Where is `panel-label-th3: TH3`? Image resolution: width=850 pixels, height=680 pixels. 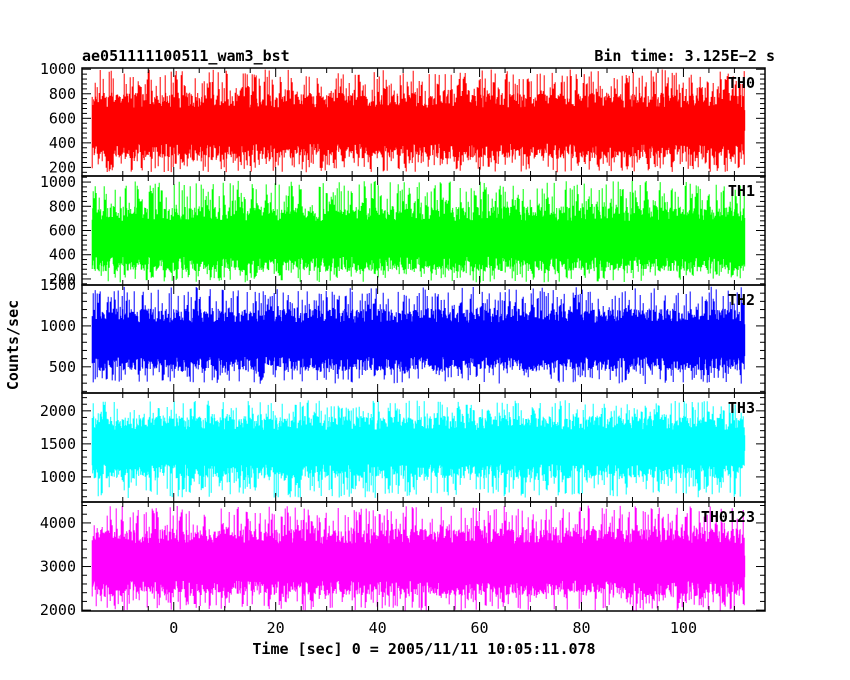
panel-label-th3: TH3 is located at coordinates (741, 408).